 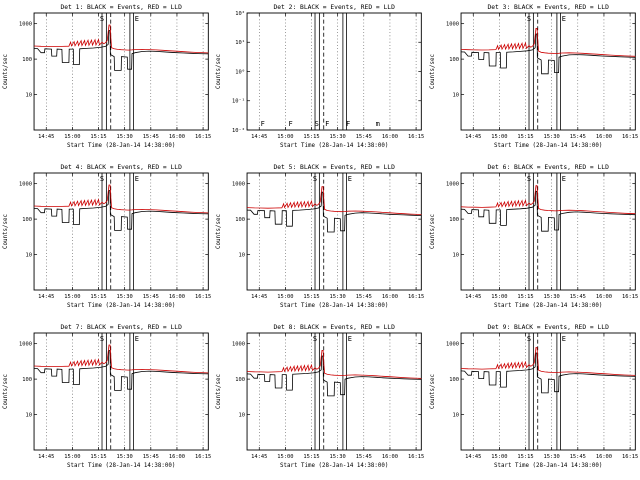 What do you see at coordinates (548, 327) in the screenshot?
I see `chart-title: Det 9: BLACK = Events, RED = LLD` at bounding box center [548, 327].